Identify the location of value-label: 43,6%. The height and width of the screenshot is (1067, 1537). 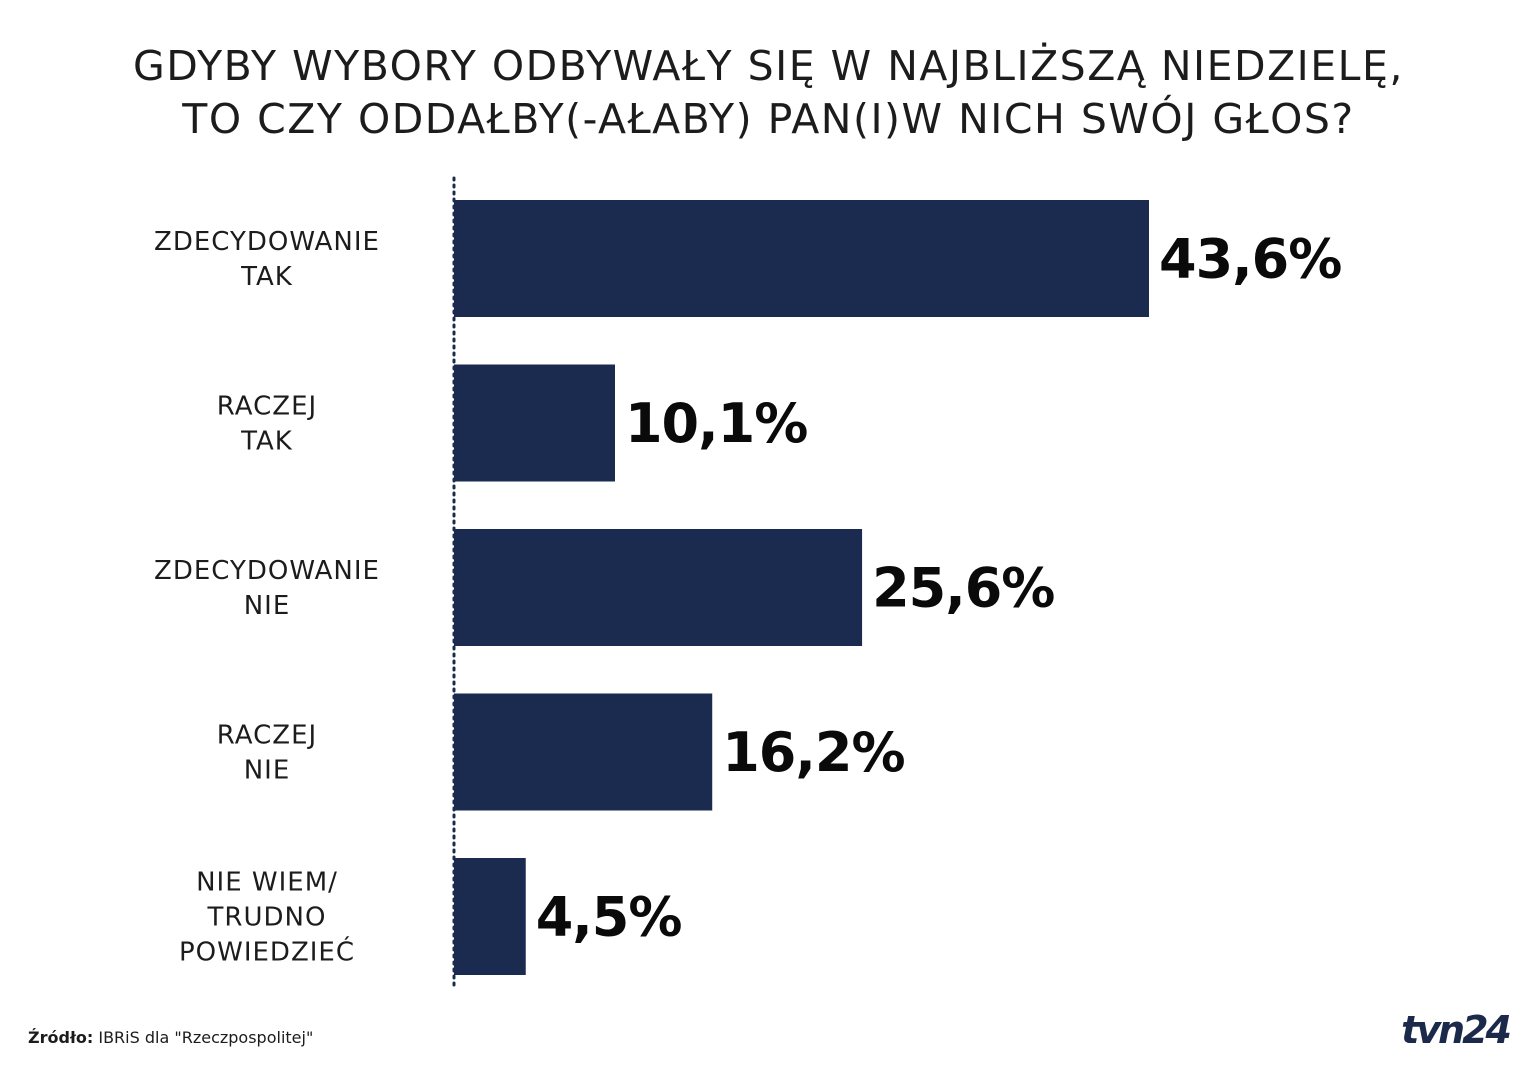
(1250, 259).